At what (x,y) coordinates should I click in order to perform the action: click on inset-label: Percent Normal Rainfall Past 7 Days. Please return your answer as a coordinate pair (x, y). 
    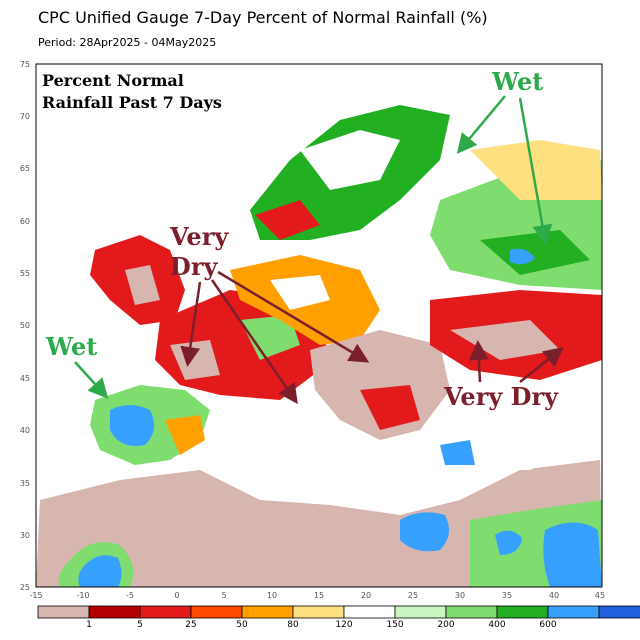
    Looking at the image, I should click on (132, 91).